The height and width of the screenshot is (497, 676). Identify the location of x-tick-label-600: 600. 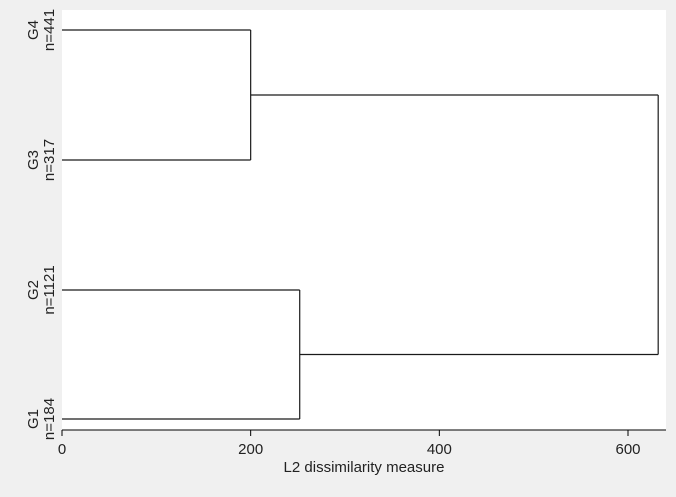
(627, 449).